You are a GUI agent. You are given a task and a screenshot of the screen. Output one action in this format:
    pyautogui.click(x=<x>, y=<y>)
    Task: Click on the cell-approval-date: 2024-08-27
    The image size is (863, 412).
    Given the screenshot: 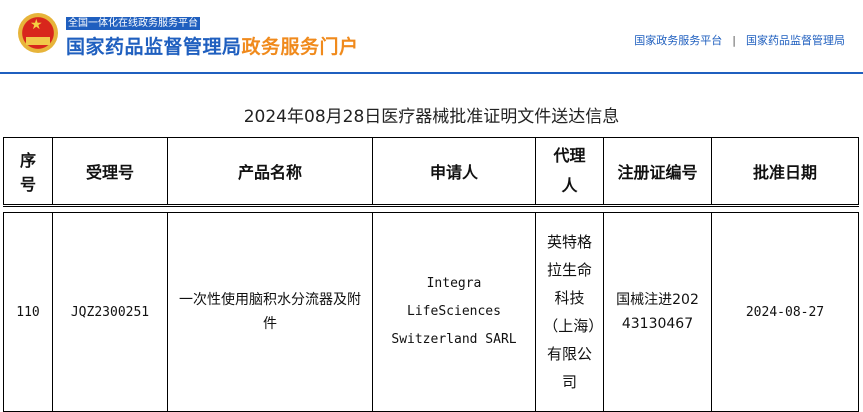 What is the action you would take?
    pyautogui.click(x=785, y=312)
    